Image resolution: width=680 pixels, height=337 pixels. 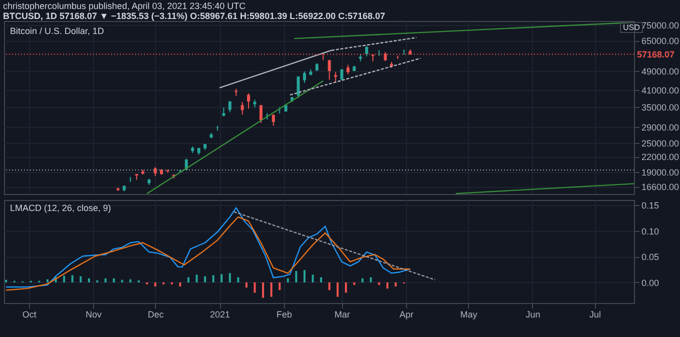 What do you see at coordinates (656, 54) in the screenshot?
I see `ref-line-label: 57168.07` at bounding box center [656, 54].